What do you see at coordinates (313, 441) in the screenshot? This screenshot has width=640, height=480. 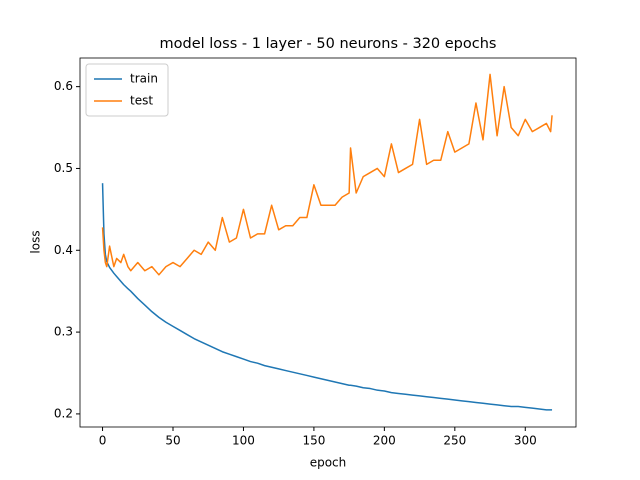 I see `x-tick-label: 150` at bounding box center [313, 441].